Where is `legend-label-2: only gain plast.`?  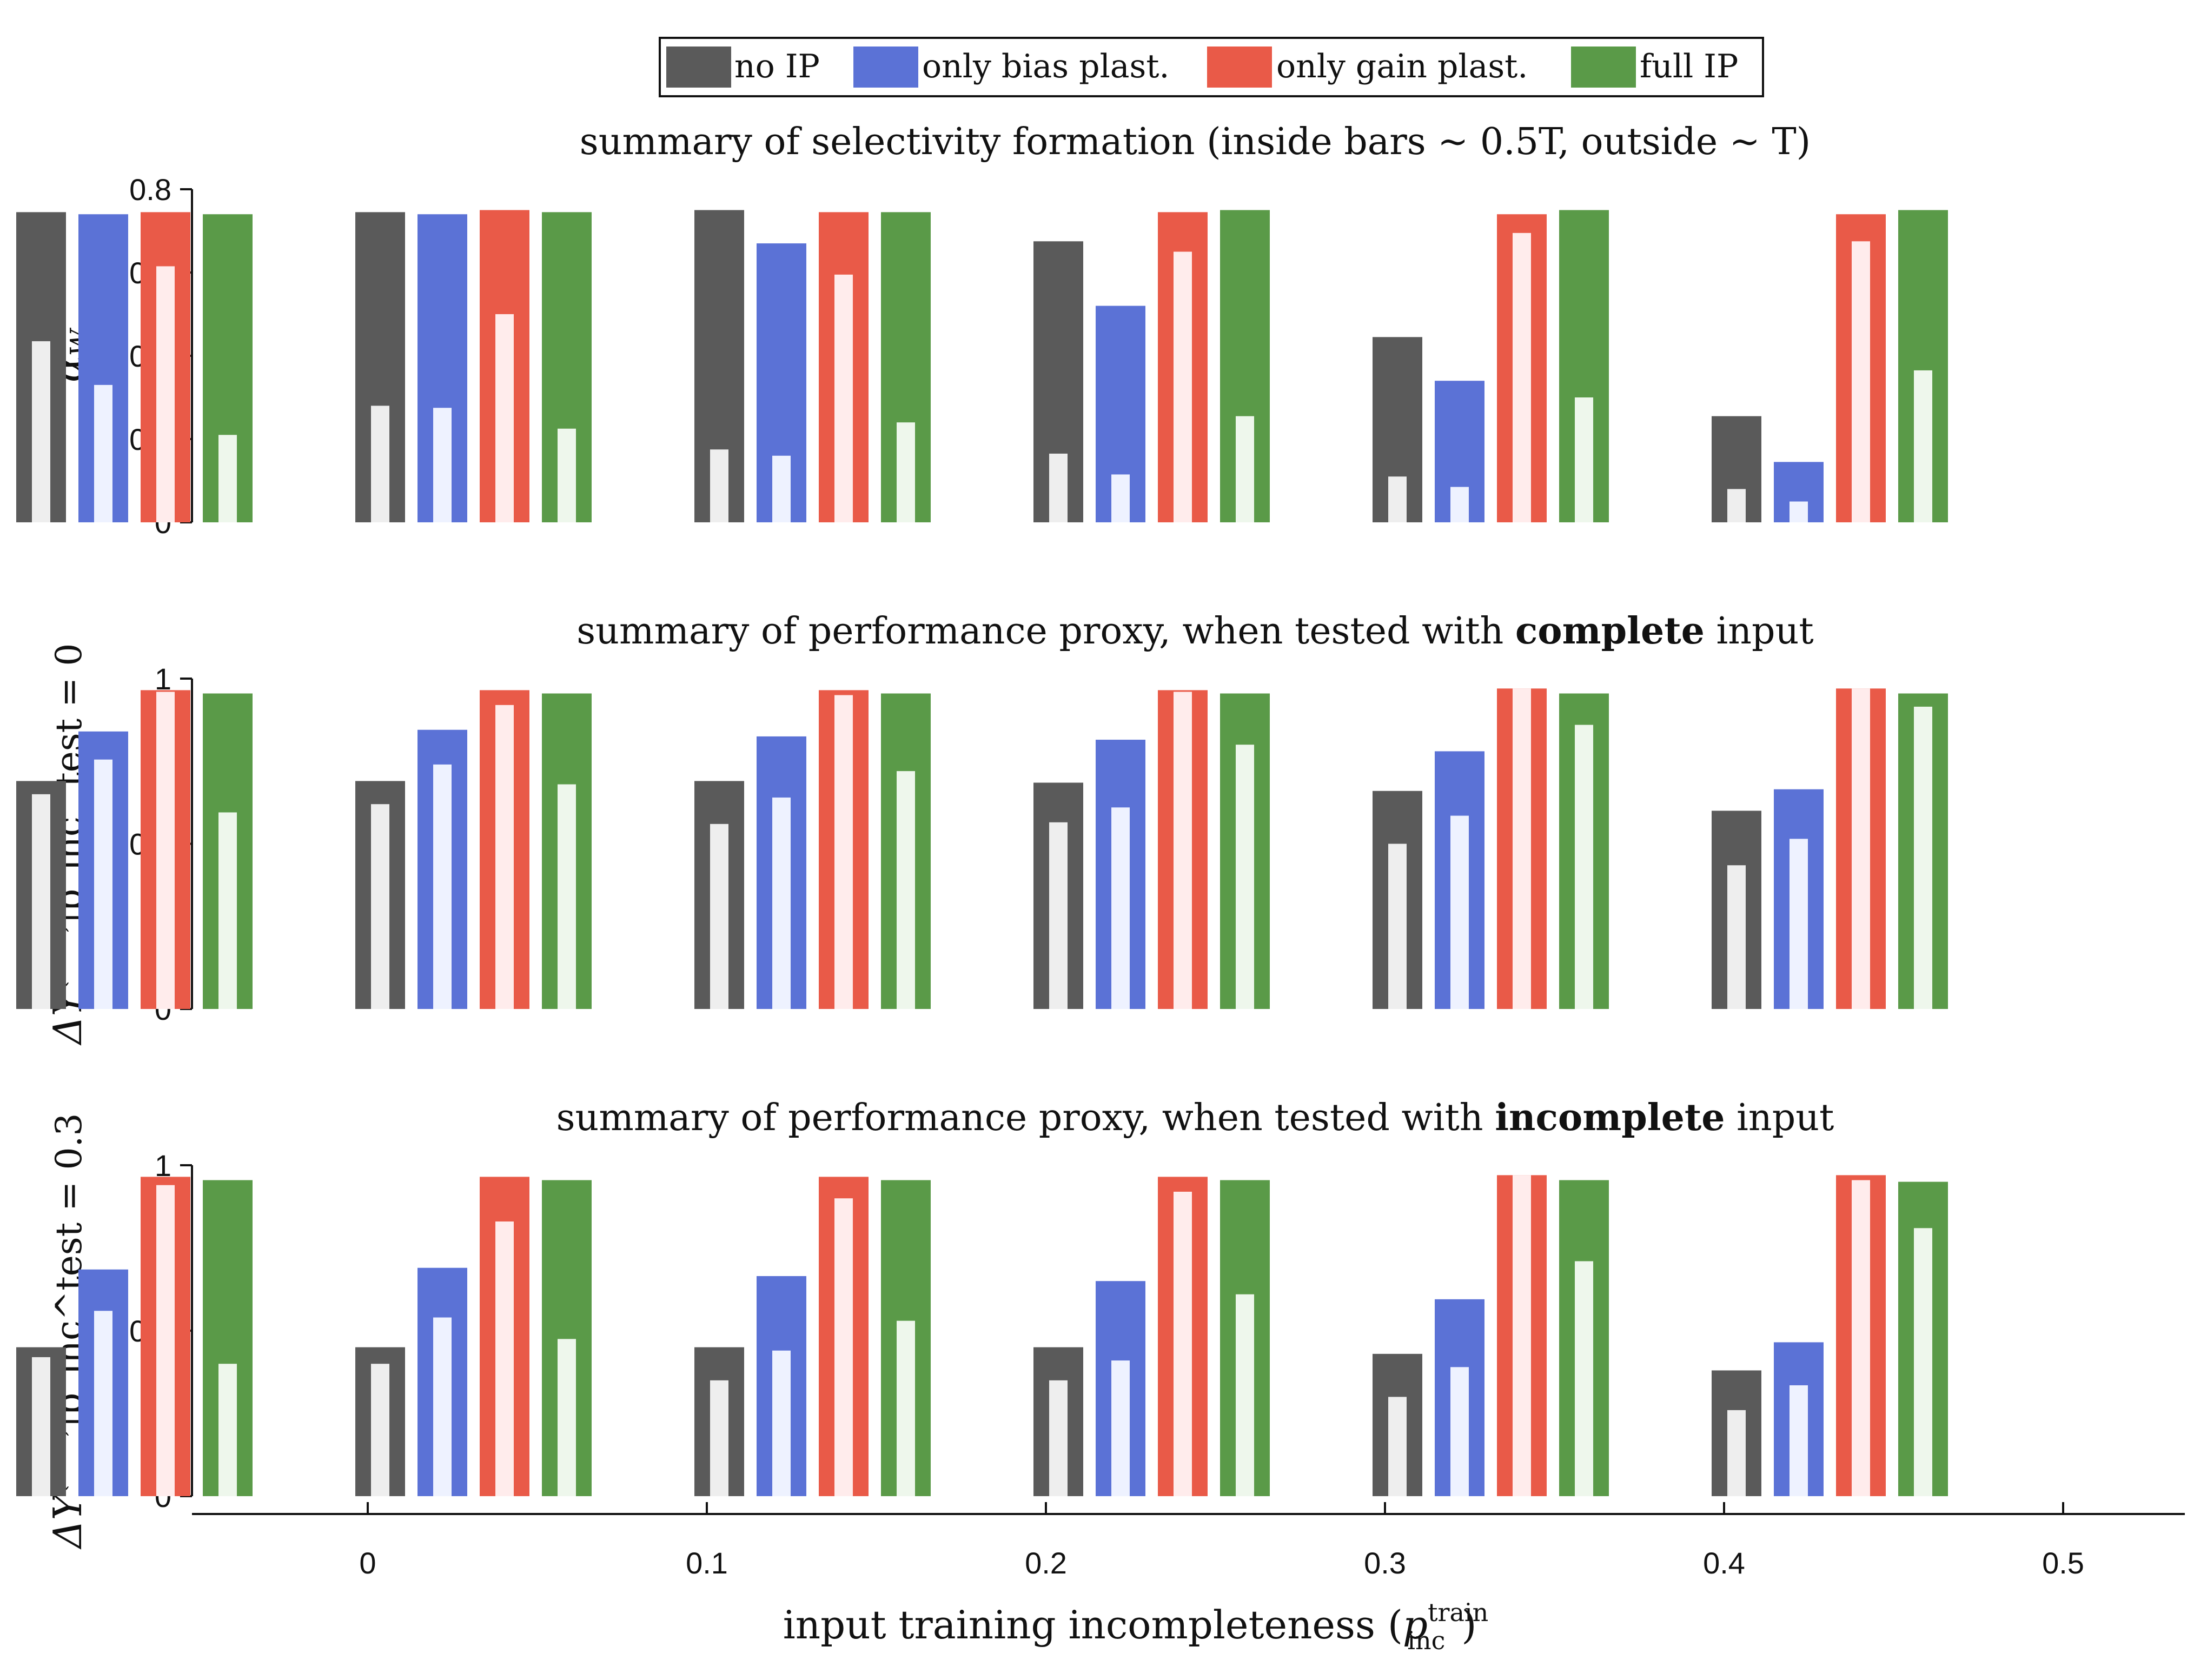
legend-label-2: only gain plast. is located at coordinates (1402, 66).